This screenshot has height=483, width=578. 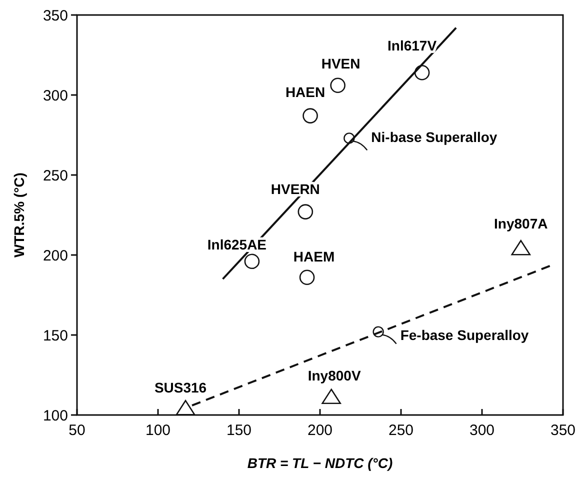 I want to click on annotation: HVEN, so click(x=340, y=63).